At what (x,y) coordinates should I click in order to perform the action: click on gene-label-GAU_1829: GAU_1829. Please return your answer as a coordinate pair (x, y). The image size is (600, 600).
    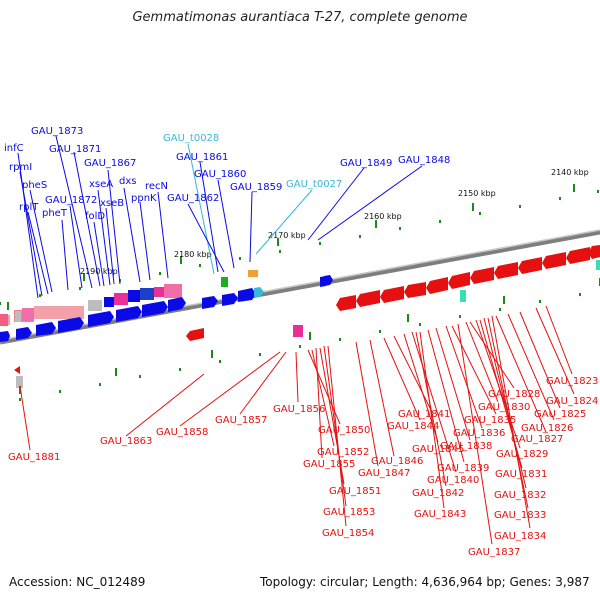
    Looking at the image, I should click on (522, 454).